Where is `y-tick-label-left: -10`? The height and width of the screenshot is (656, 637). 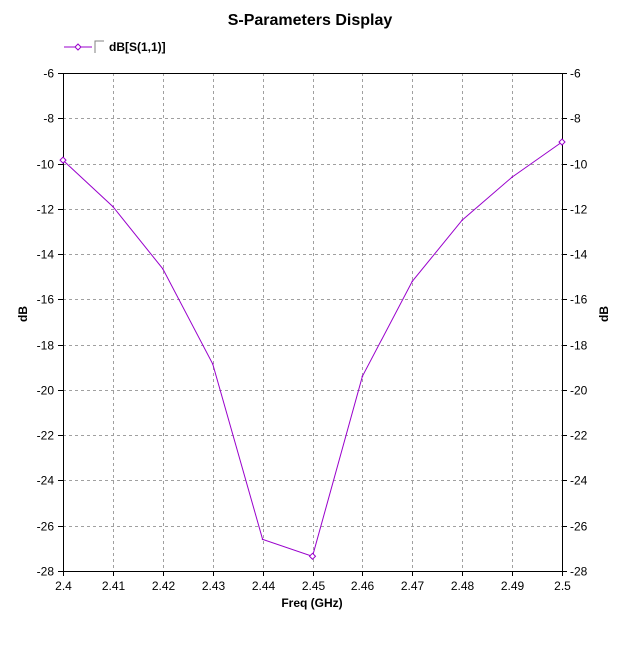 y-tick-label-left: -10 is located at coordinates (46, 165).